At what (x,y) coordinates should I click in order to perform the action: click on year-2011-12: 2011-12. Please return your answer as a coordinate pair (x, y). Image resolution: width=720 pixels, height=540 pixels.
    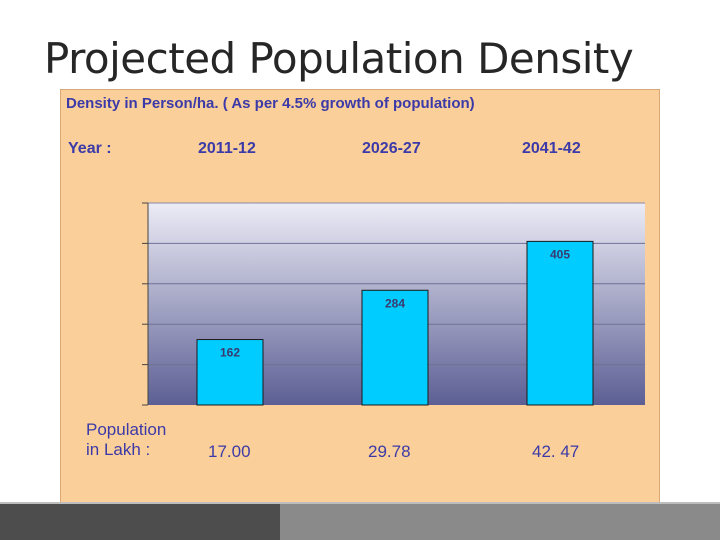
    Looking at the image, I should click on (227, 148).